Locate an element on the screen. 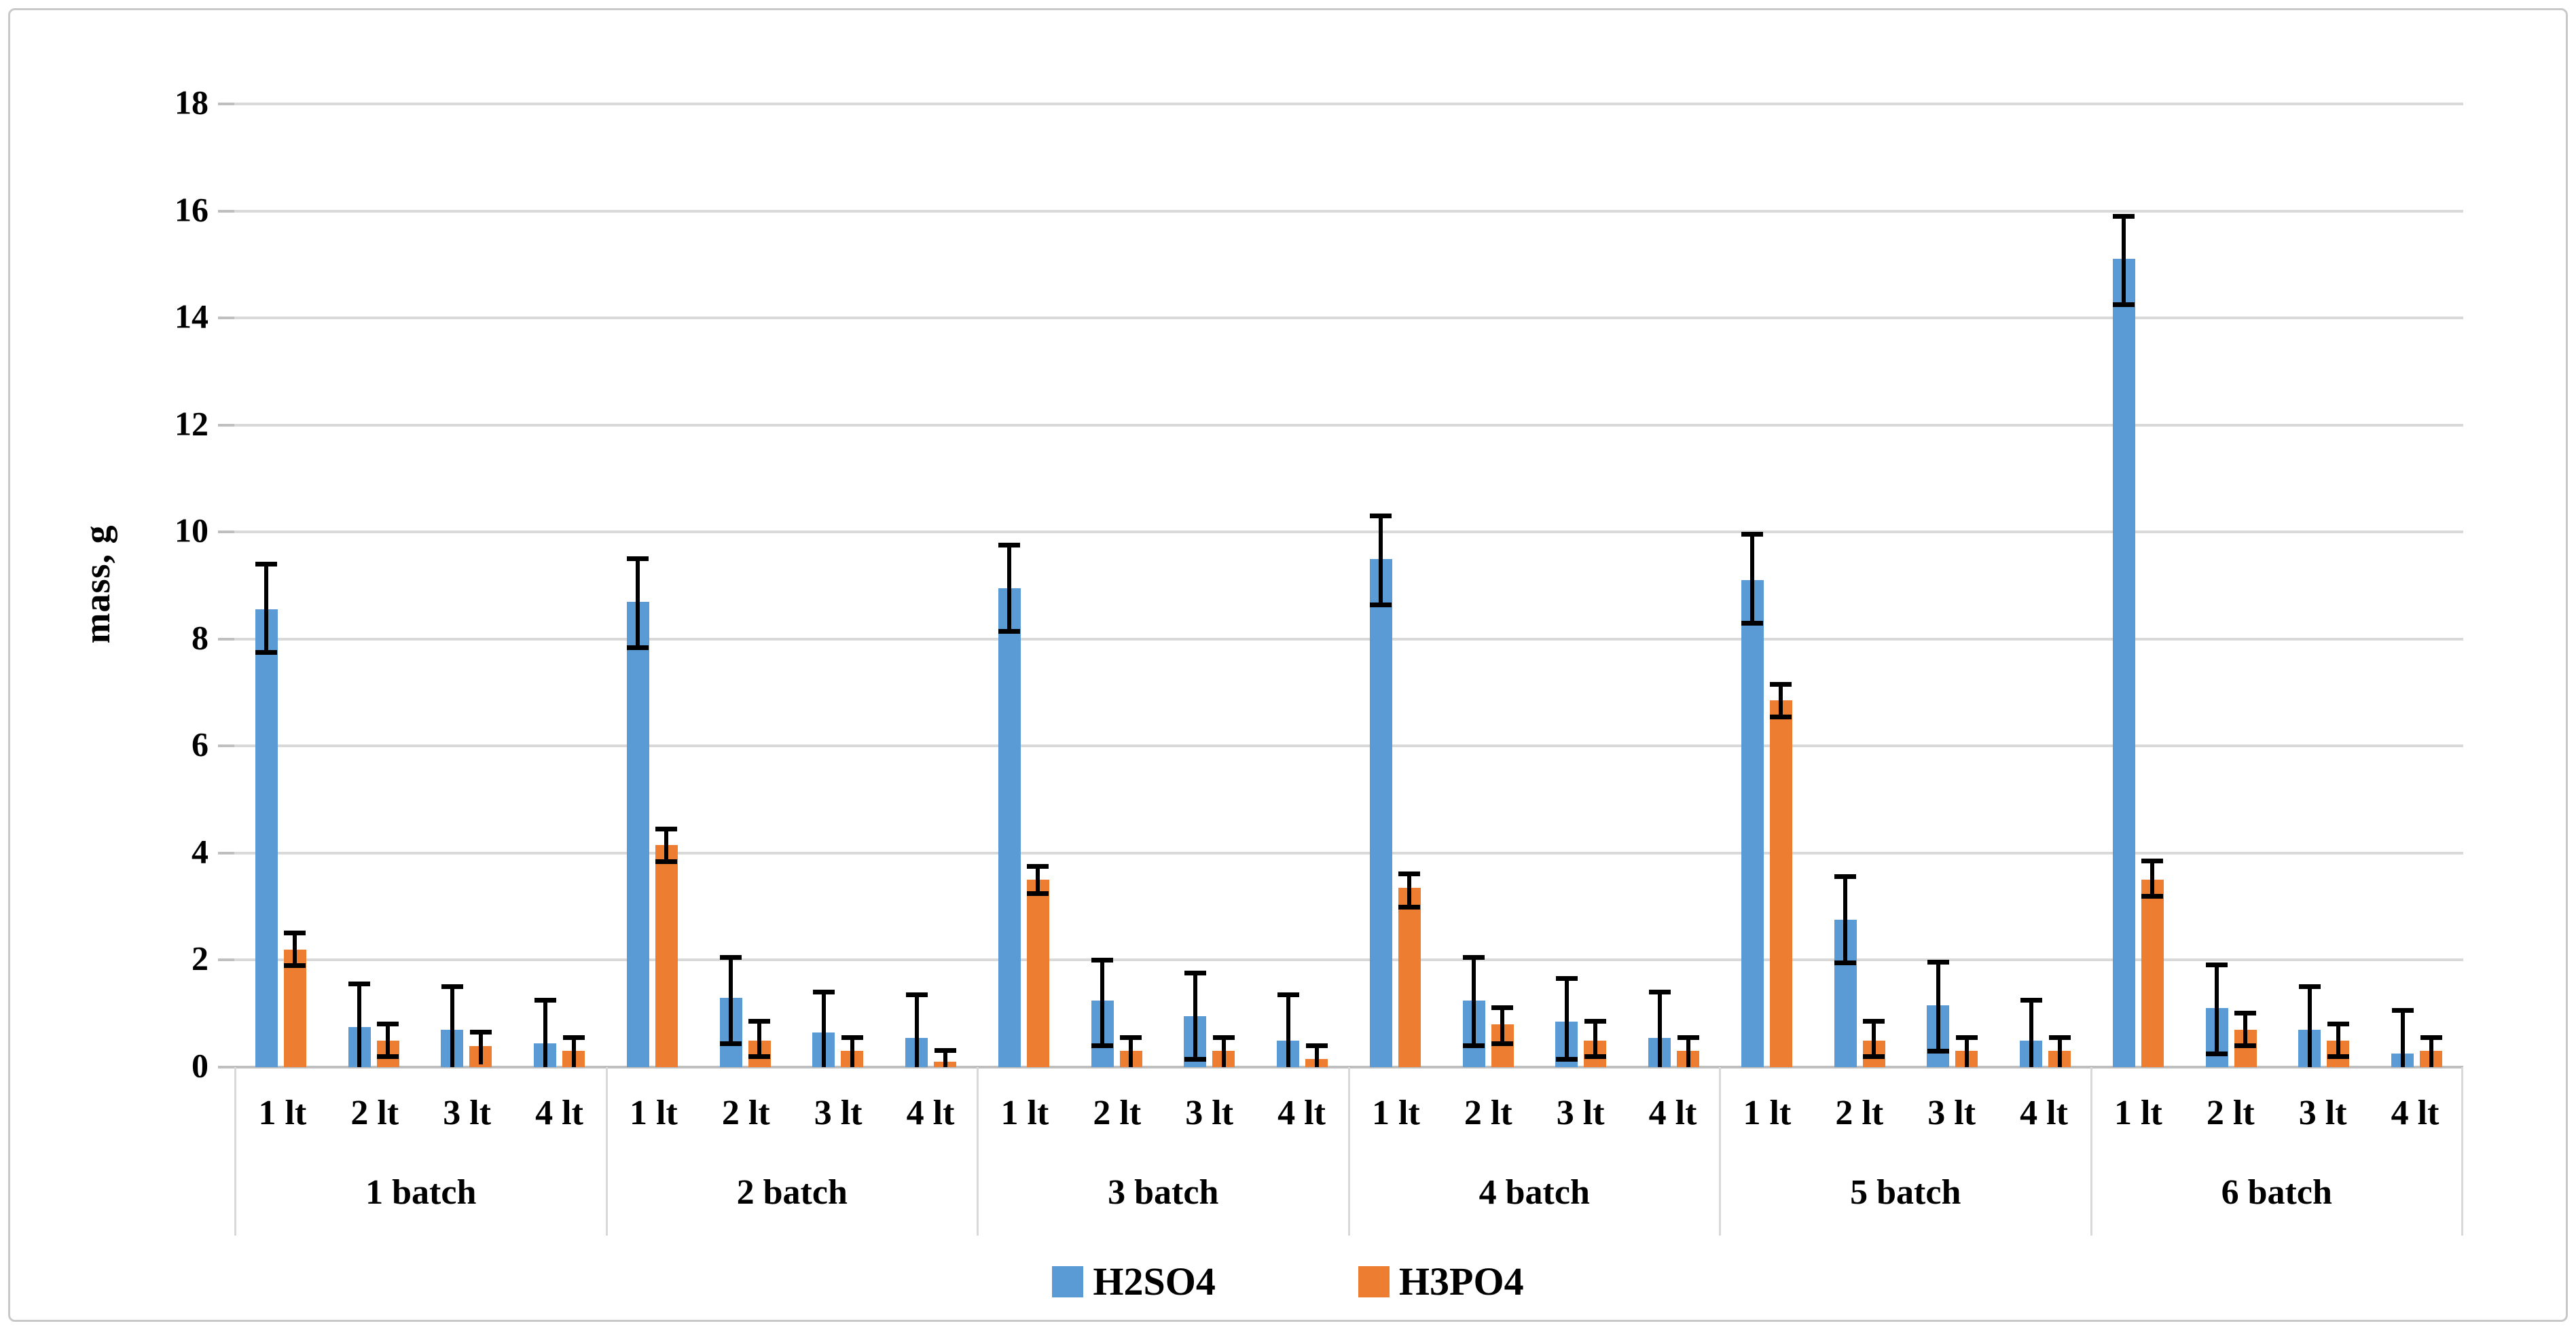  y-tick-label: 12 is located at coordinates (191, 423).